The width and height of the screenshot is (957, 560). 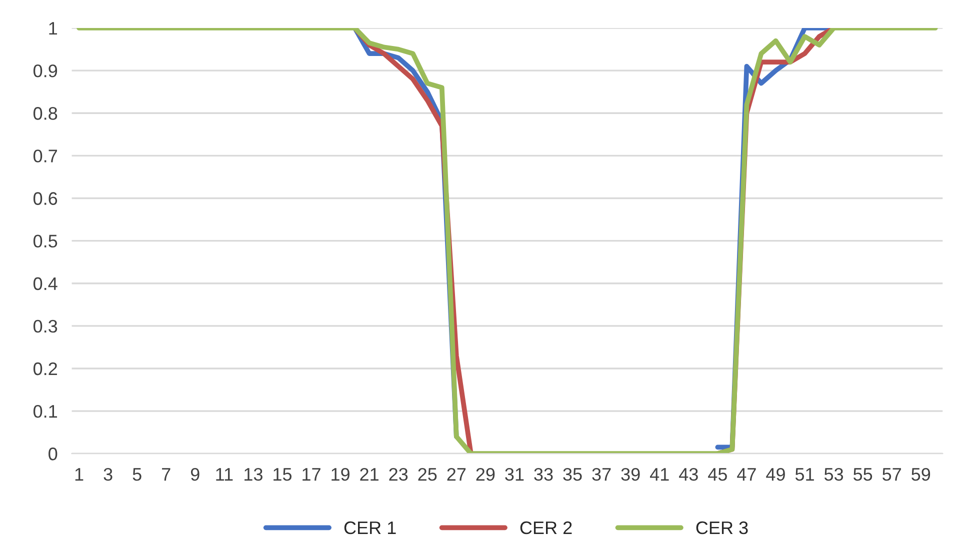 I want to click on x-tick-label: 43, so click(x=688, y=474).